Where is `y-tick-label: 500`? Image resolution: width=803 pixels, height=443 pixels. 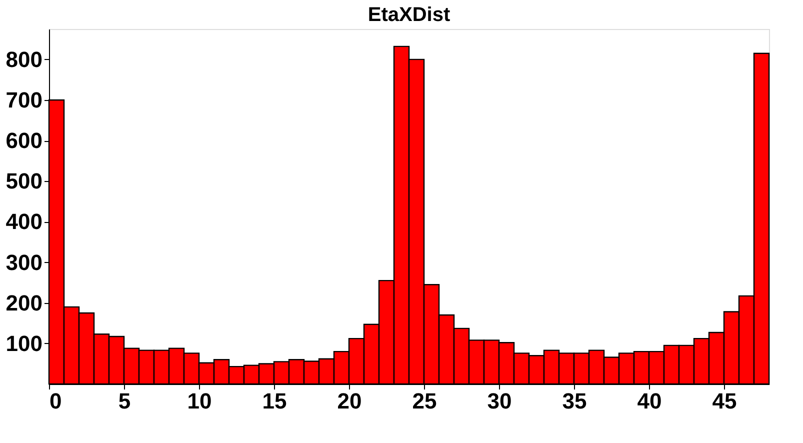
y-tick-label: 500 is located at coordinates (24, 181).